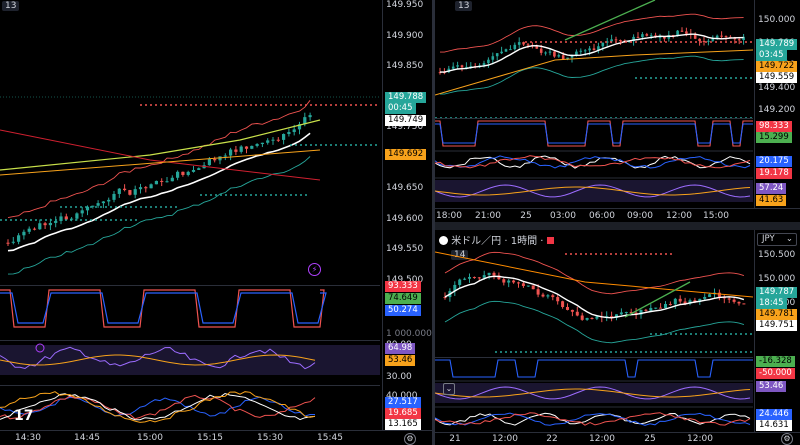  What do you see at coordinates (617, 226) in the screenshot?
I see `horizontal-divider` at bounding box center [617, 226].